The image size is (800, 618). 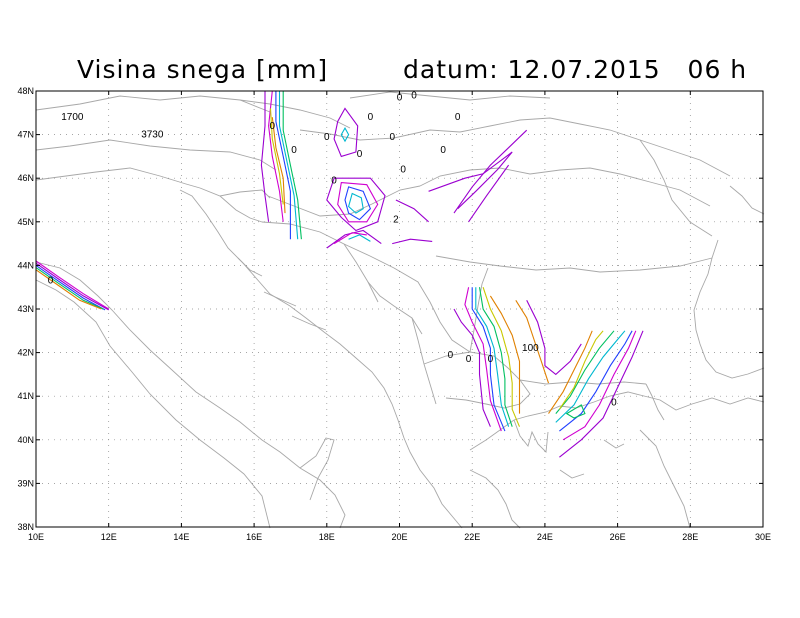 I want to click on border-czech, so click(x=295, y=114).